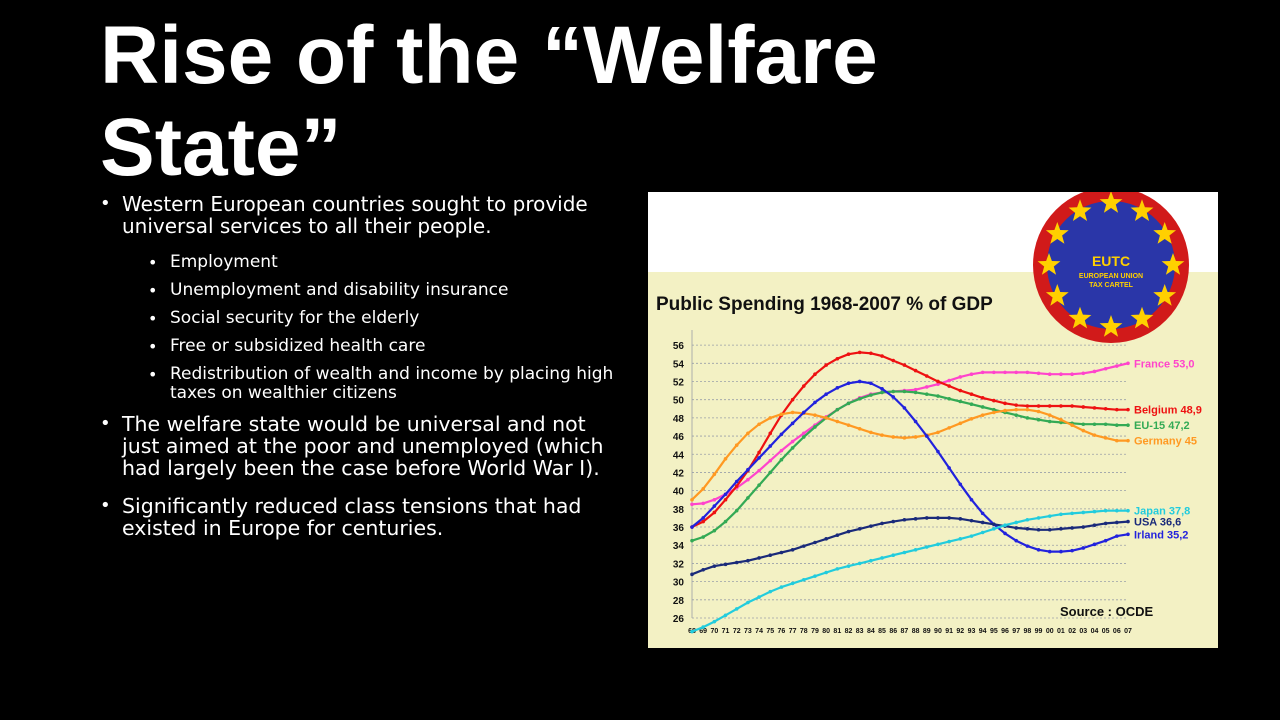 The height and width of the screenshot is (720, 1280). What do you see at coordinates (679, 437) in the screenshot?
I see `y-tick-label: 46` at bounding box center [679, 437].